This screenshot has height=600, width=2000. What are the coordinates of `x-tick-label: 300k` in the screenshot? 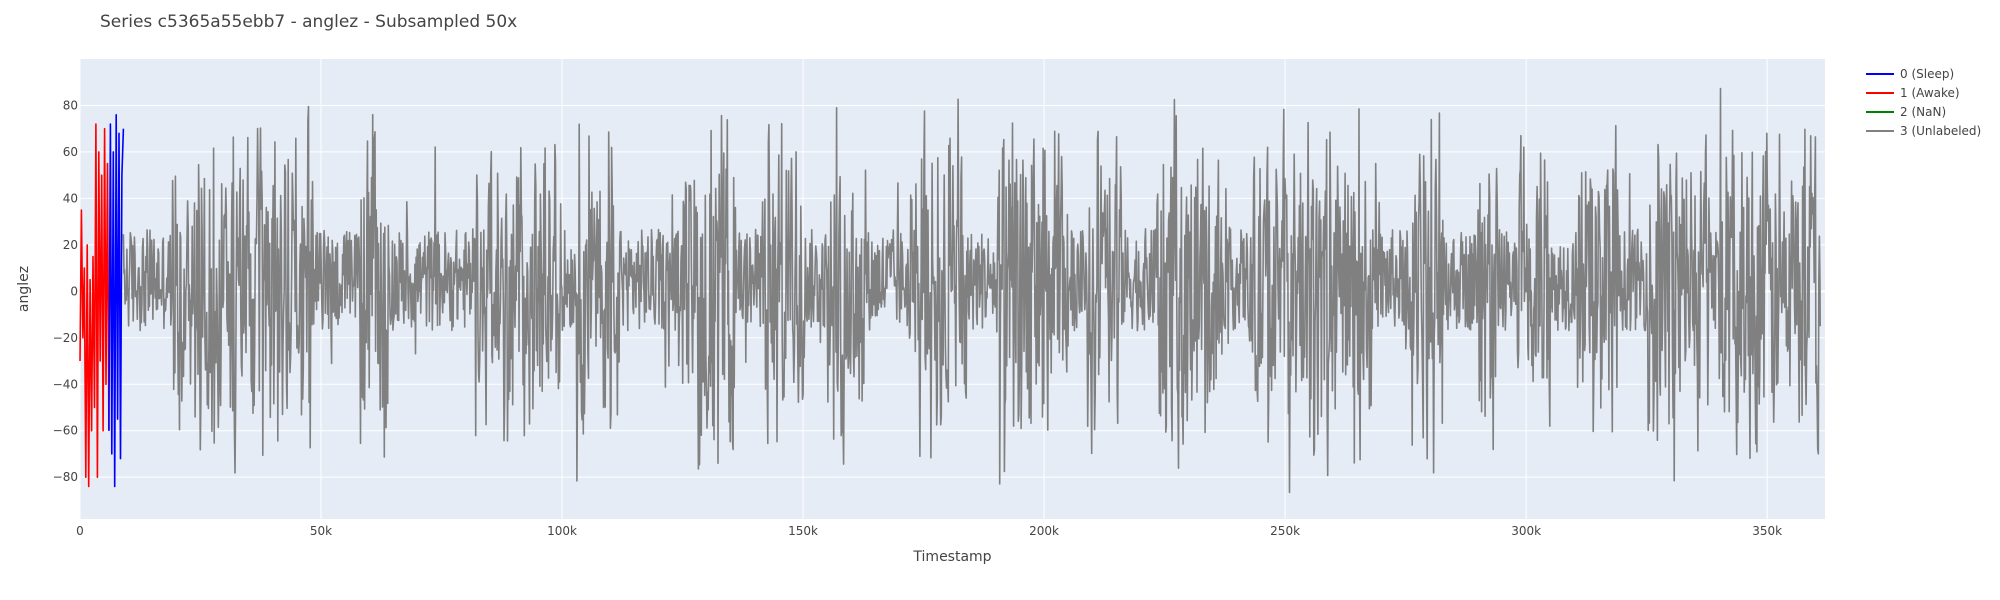 It's located at (1526, 531).